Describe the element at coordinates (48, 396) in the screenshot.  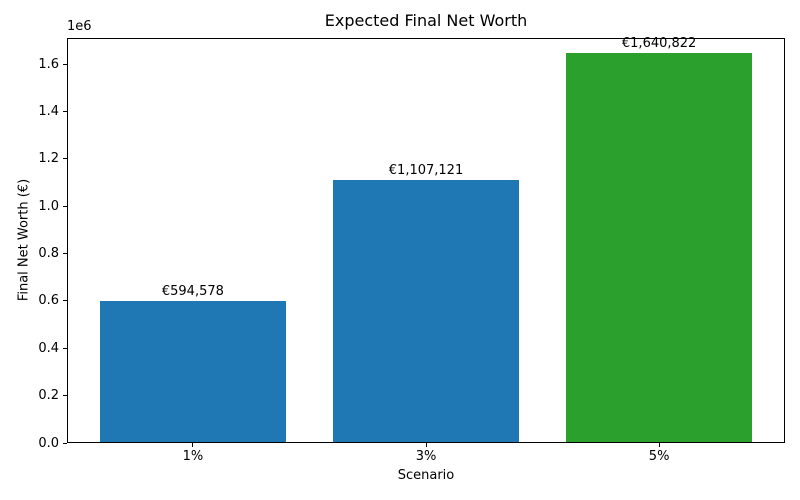
I see `y-tick-label: 0.2` at that location.